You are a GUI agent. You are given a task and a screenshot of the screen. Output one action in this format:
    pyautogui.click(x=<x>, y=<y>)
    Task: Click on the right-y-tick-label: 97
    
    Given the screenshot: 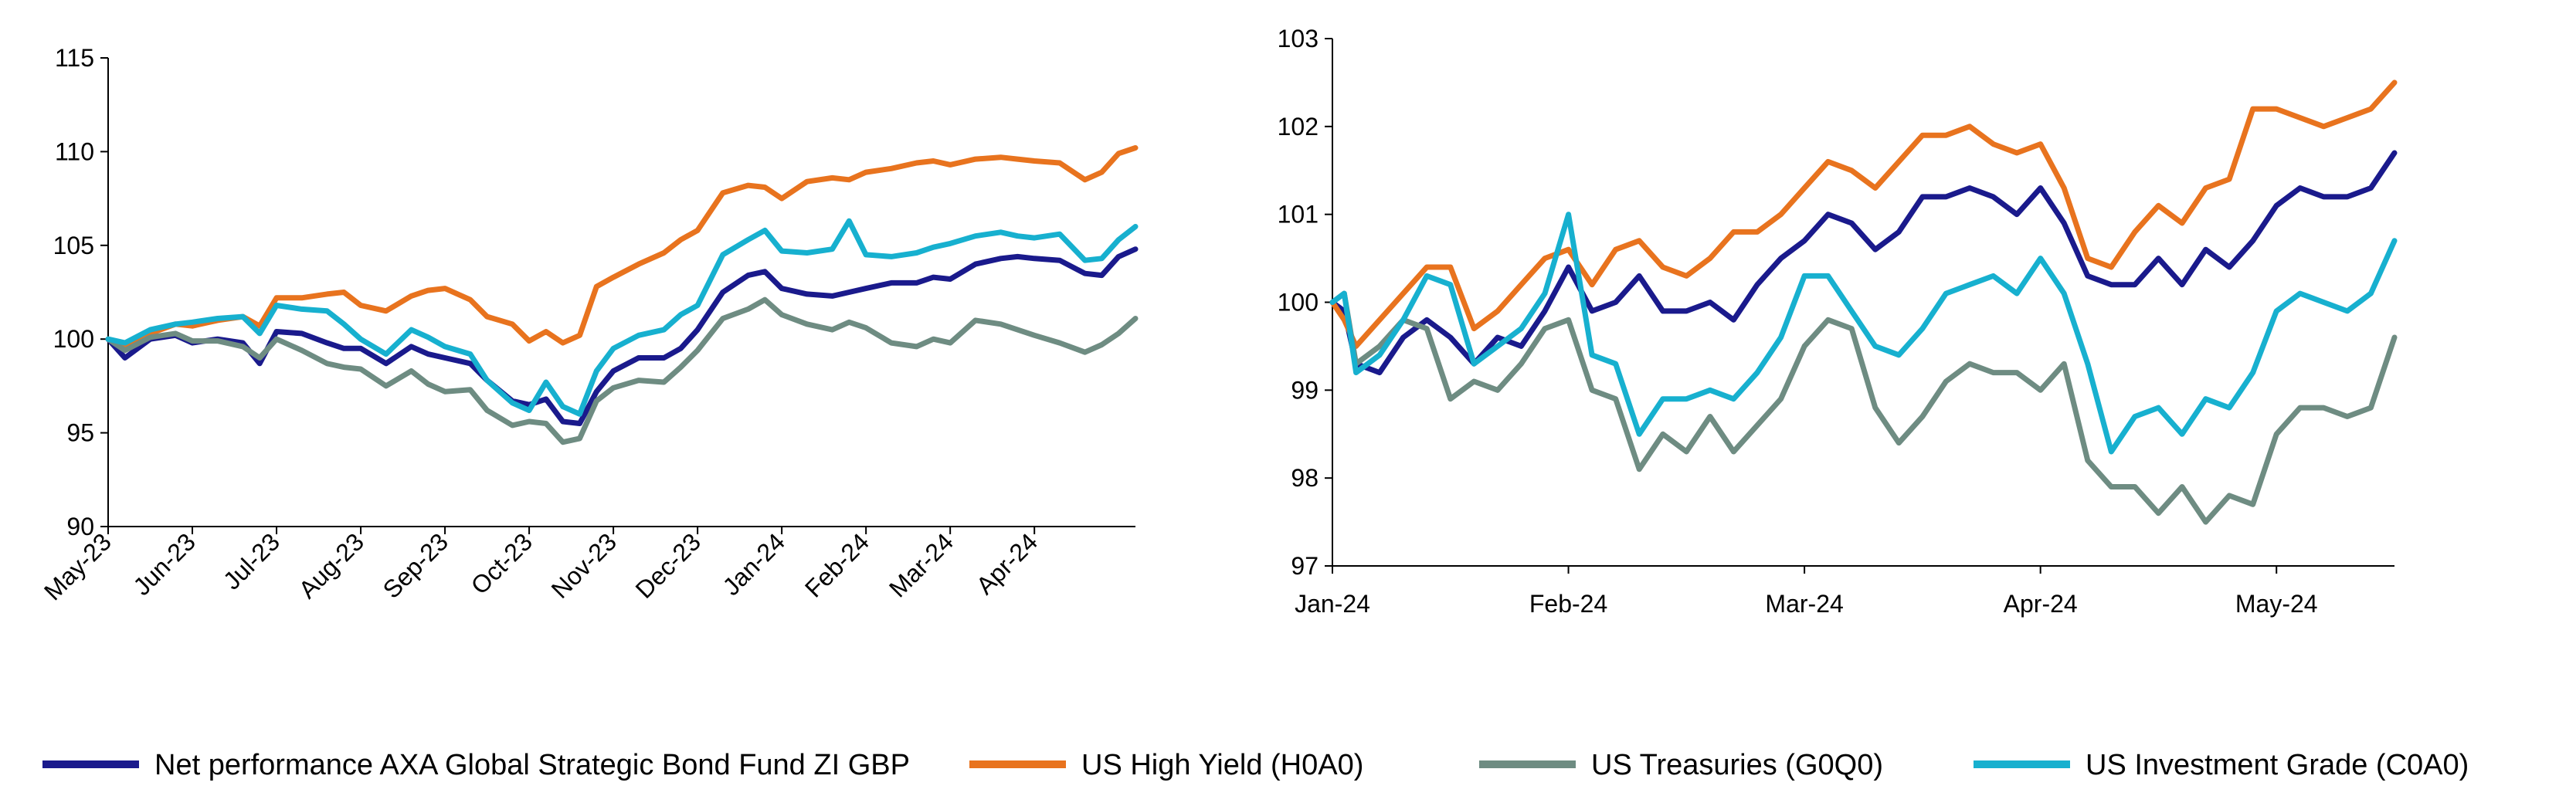 What is the action you would take?
    pyautogui.click(x=1305, y=566)
    